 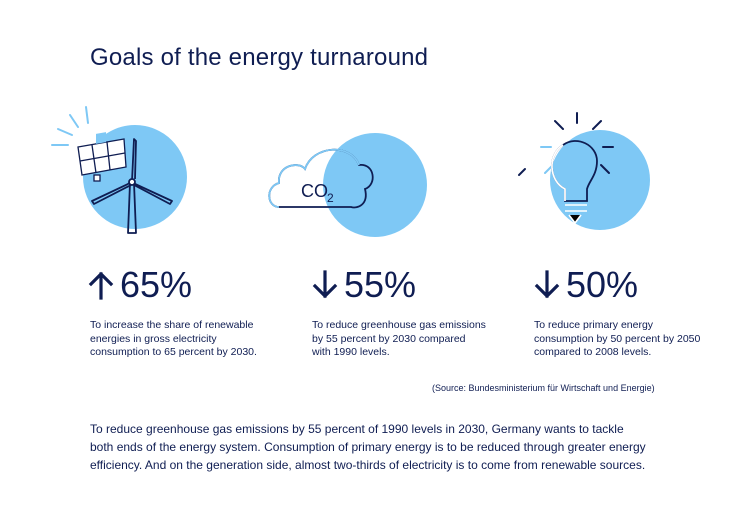 I want to click on stat-value: 55%, so click(x=380, y=284).